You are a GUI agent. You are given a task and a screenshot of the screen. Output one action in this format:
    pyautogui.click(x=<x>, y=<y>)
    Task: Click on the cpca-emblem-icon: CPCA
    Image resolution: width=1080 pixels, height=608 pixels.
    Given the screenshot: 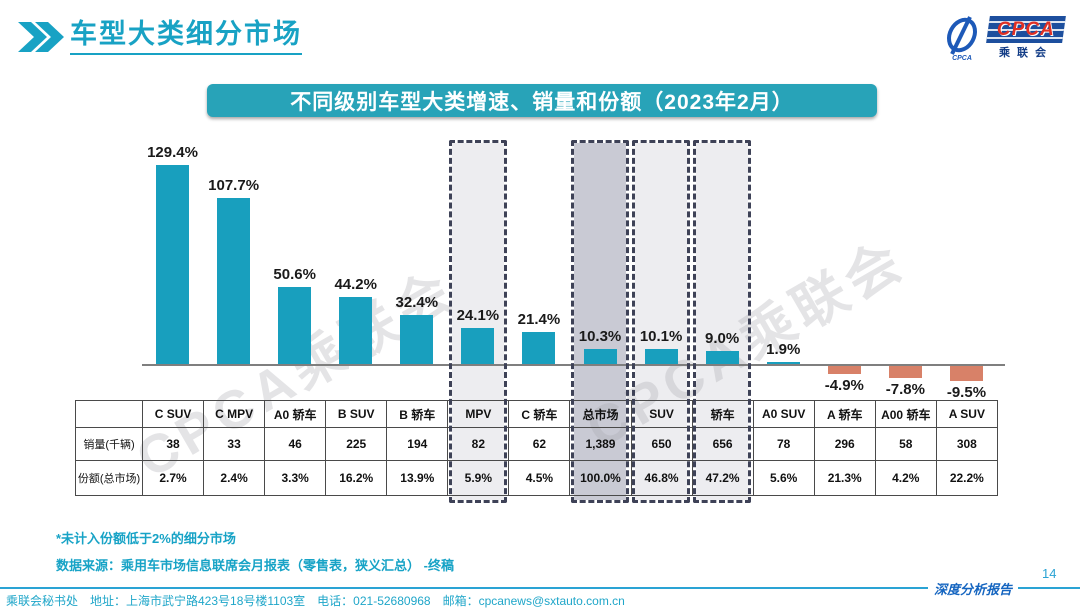 What is the action you would take?
    pyautogui.click(x=962, y=39)
    